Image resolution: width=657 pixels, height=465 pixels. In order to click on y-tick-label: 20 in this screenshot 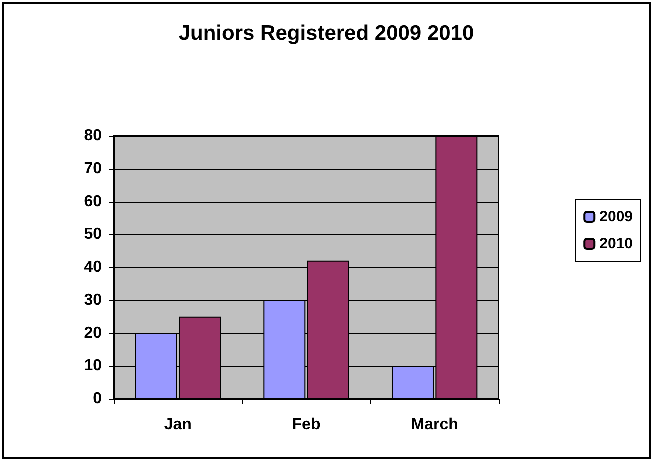, I will do `click(93, 333)`.